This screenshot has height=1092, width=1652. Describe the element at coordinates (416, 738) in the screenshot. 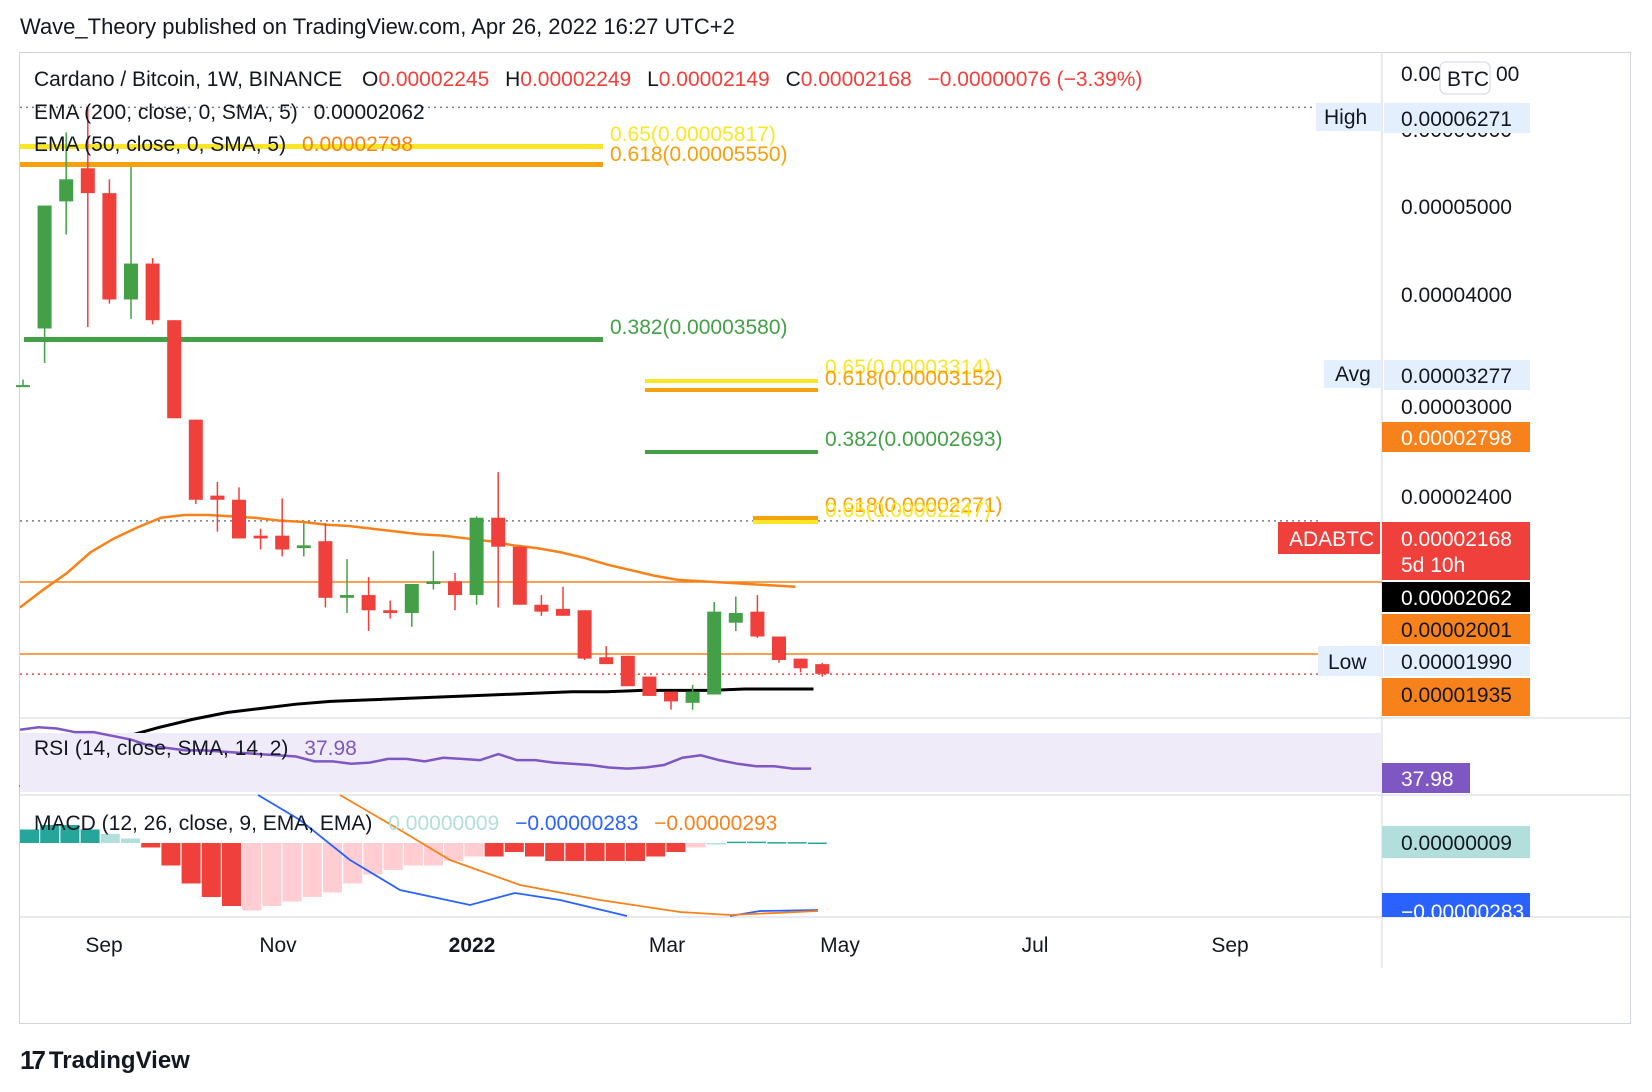

I see `ema200-line` at that location.